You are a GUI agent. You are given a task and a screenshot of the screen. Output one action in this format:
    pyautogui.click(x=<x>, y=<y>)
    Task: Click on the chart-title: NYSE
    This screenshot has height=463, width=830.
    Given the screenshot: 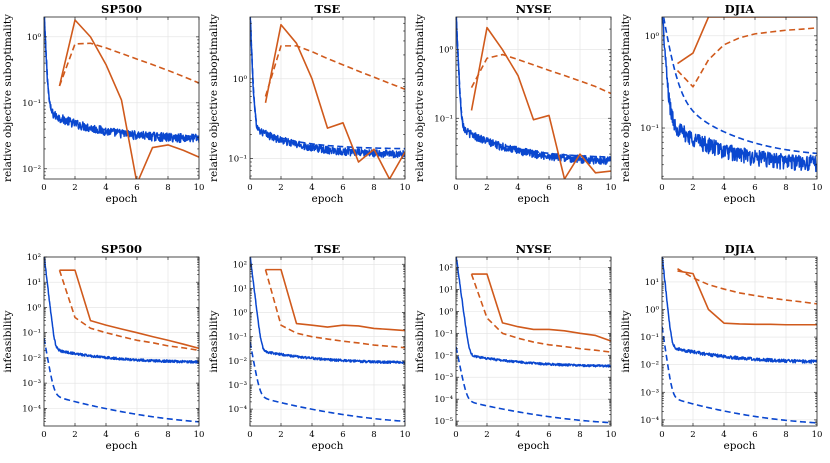 What is the action you would take?
    pyautogui.click(x=534, y=9)
    